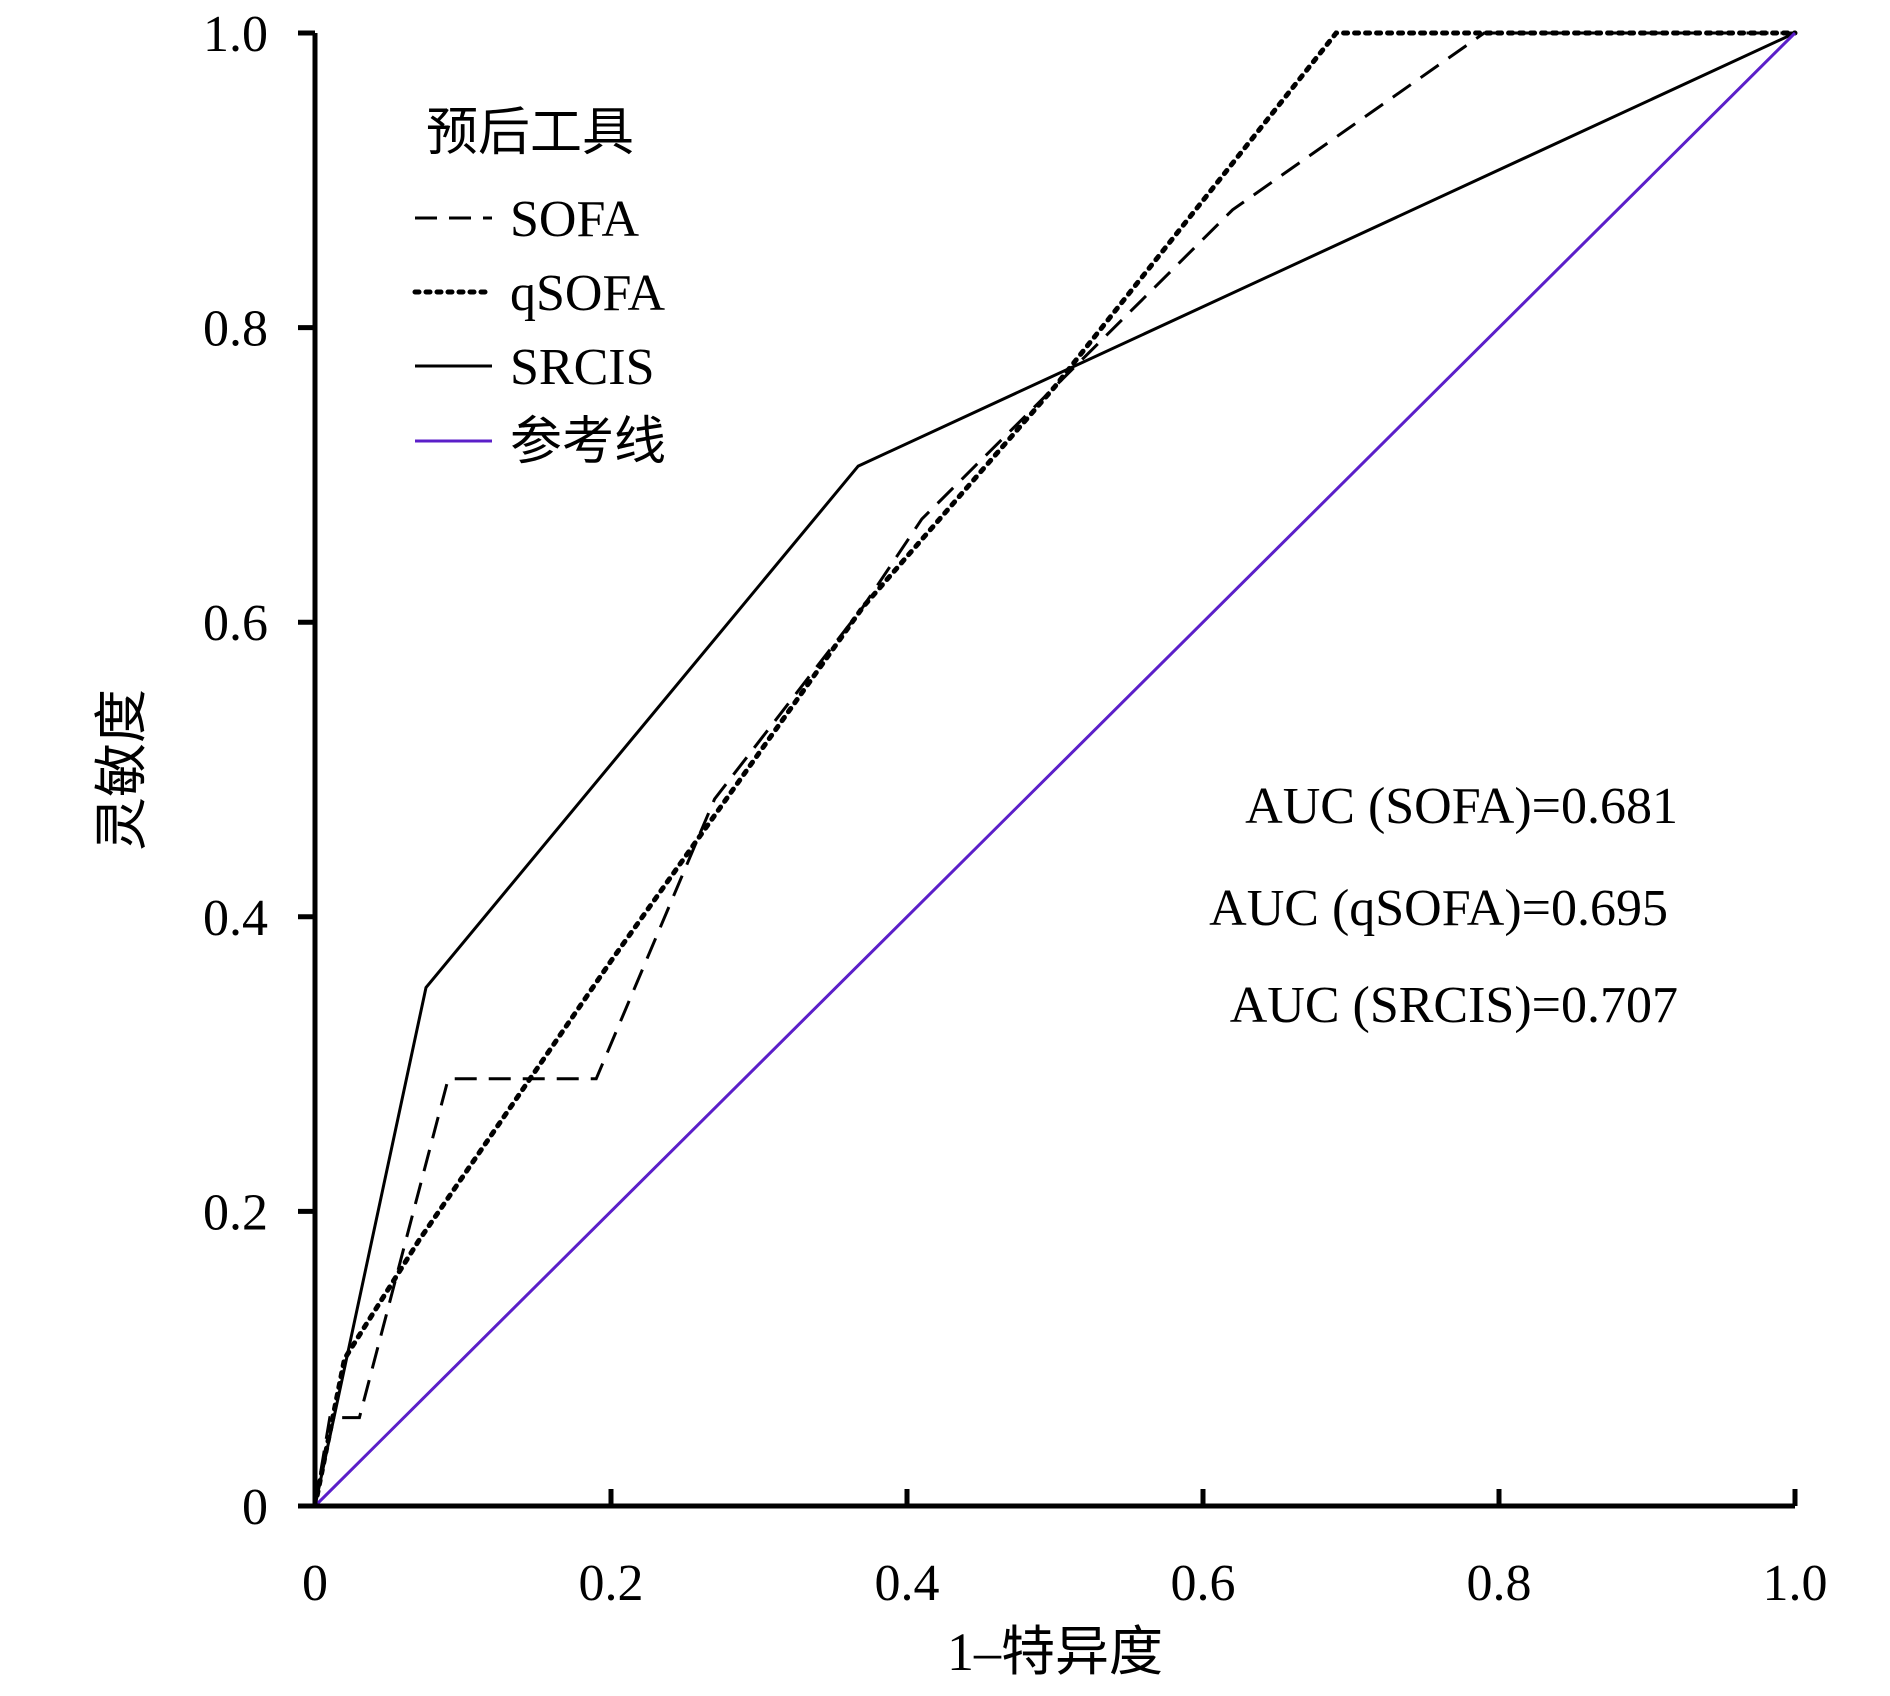 The image size is (1890, 1696). What do you see at coordinates (1454, 1005) in the screenshot?
I see `auc-srcis-label: AUC (SRCIS)=0.707` at bounding box center [1454, 1005].